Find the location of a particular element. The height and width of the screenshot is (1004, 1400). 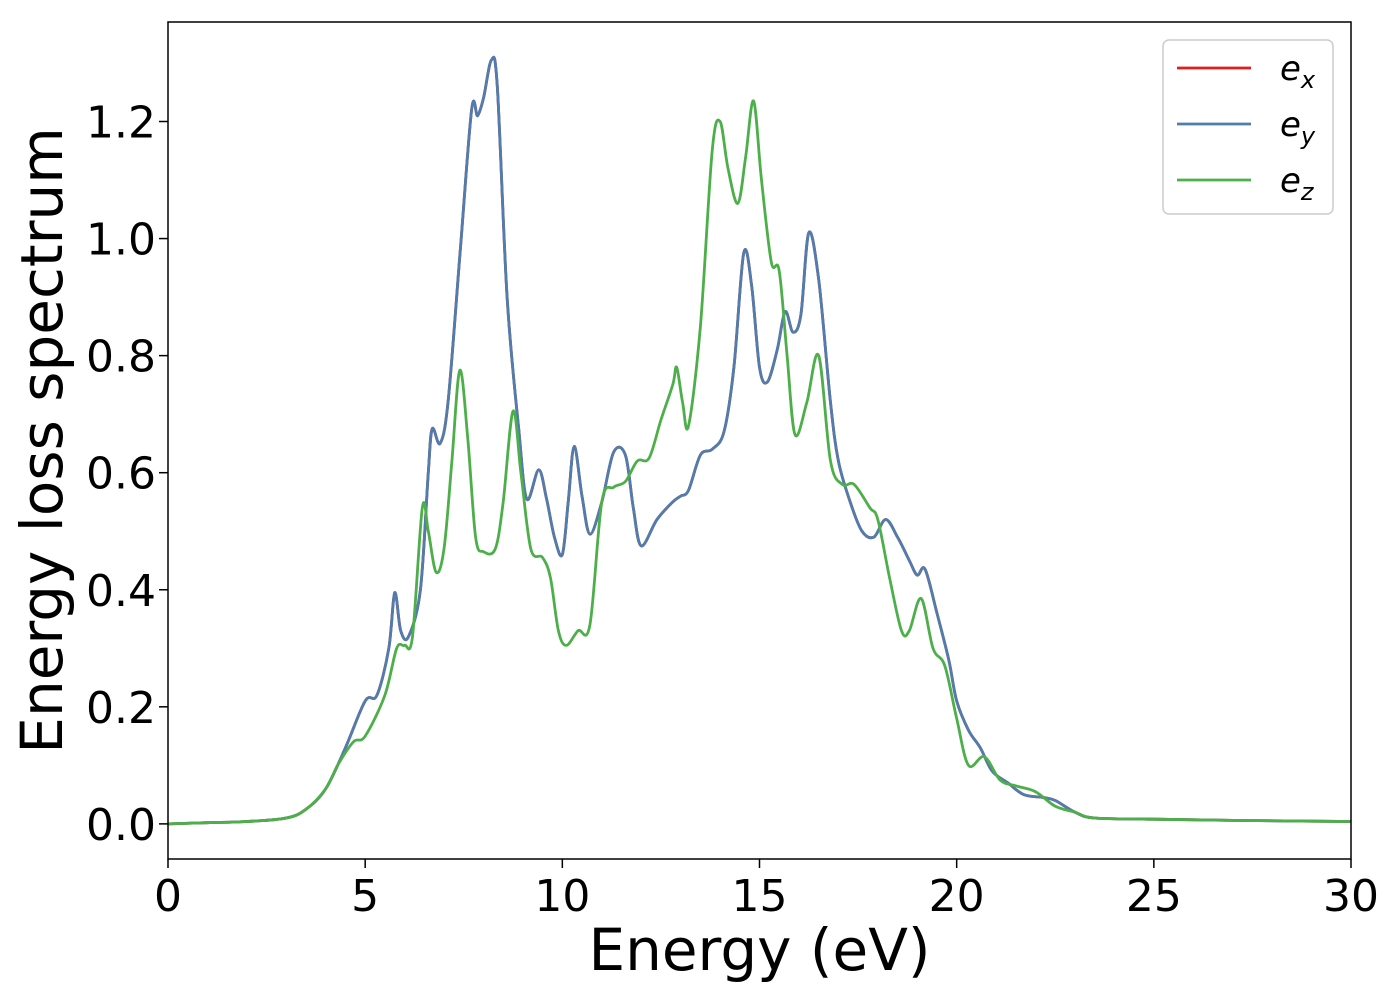

x-axis-title: Energy (eV) is located at coordinates (759, 950).